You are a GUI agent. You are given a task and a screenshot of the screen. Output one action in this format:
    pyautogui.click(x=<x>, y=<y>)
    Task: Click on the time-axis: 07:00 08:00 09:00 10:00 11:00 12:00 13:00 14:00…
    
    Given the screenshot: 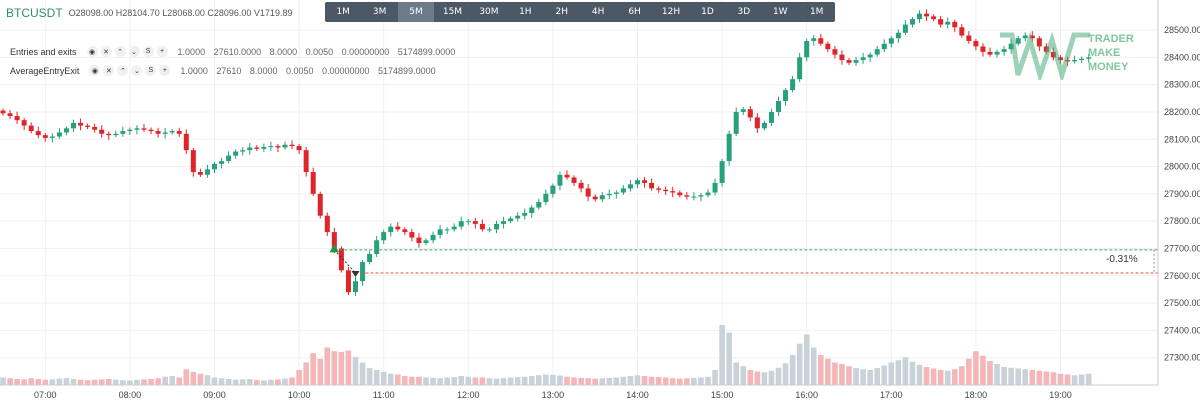 What is the action you would take?
    pyautogui.click(x=579, y=392)
    